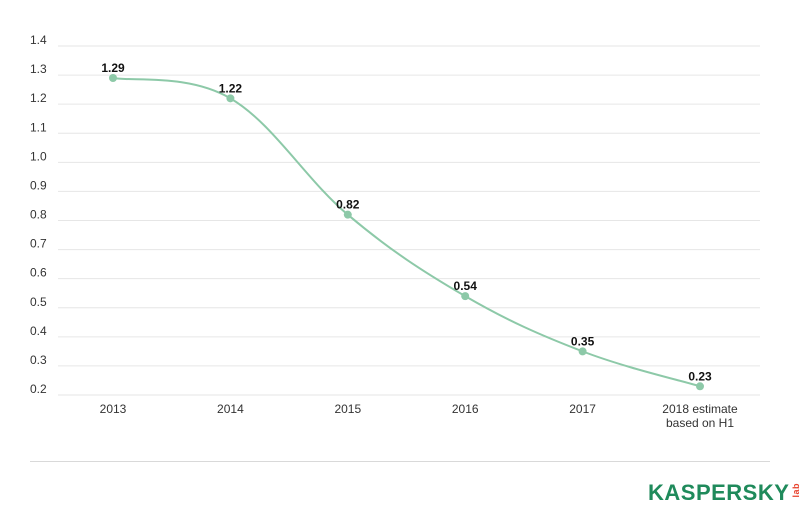 The width and height of the screenshot is (800, 526). I want to click on y-axis: 1.4 1.3 1.2 1.1 1.0 0.9 0.8 0.7 0.6 0.5 0.4 0.3 0.2, so click(38, 214).